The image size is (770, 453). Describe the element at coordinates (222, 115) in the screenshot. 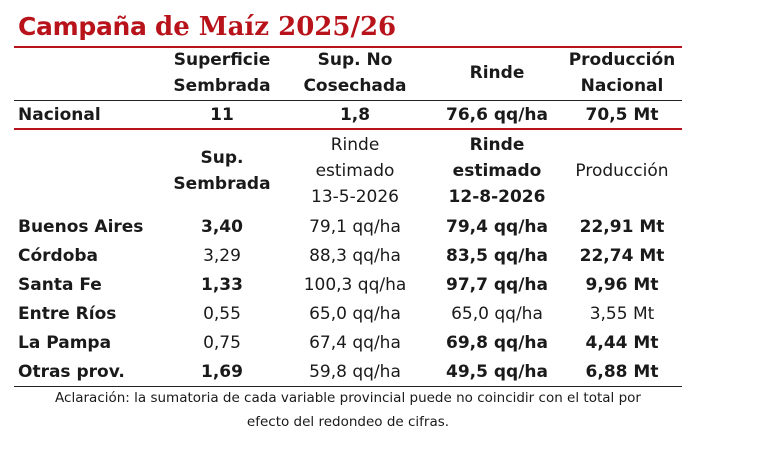

I see `national-superficie: 11` at that location.